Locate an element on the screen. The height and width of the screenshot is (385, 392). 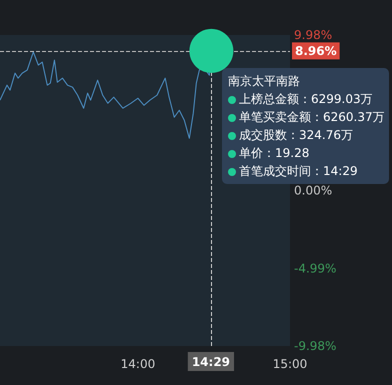
y-tick-label: -4.99% is located at coordinates (315, 268).